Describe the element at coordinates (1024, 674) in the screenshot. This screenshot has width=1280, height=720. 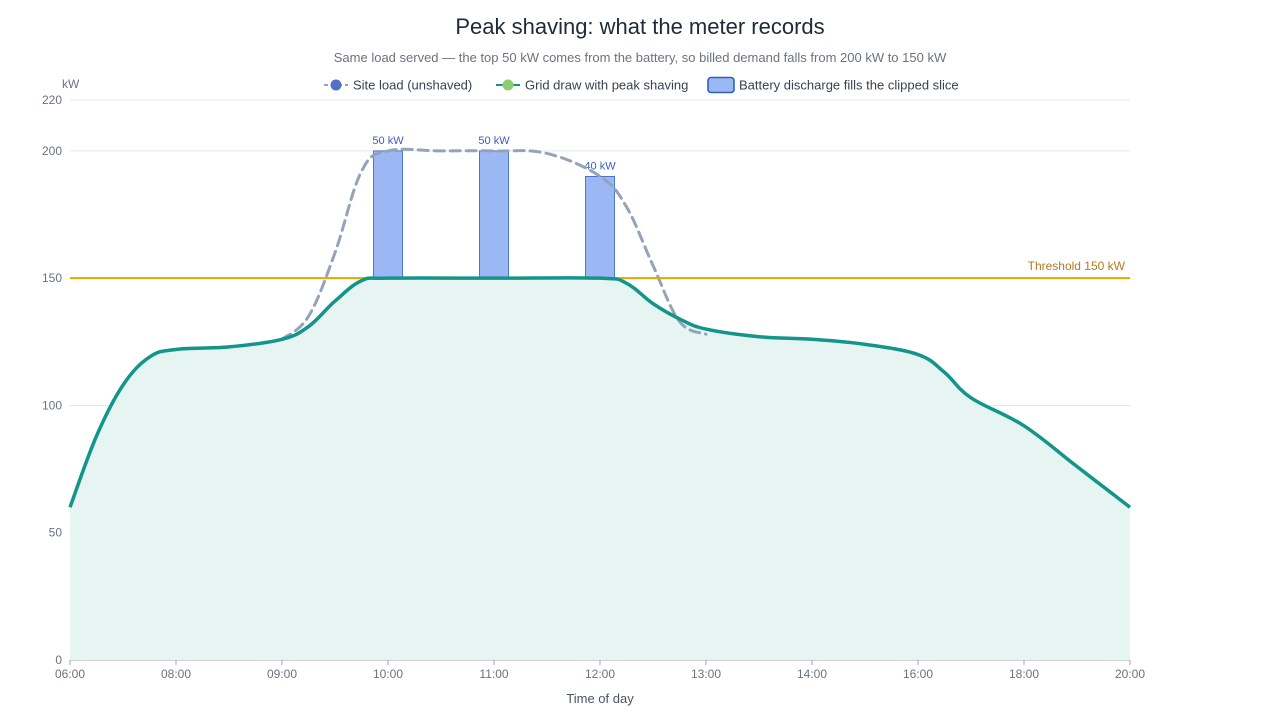
I see `x-tick-label: 18:00` at that location.